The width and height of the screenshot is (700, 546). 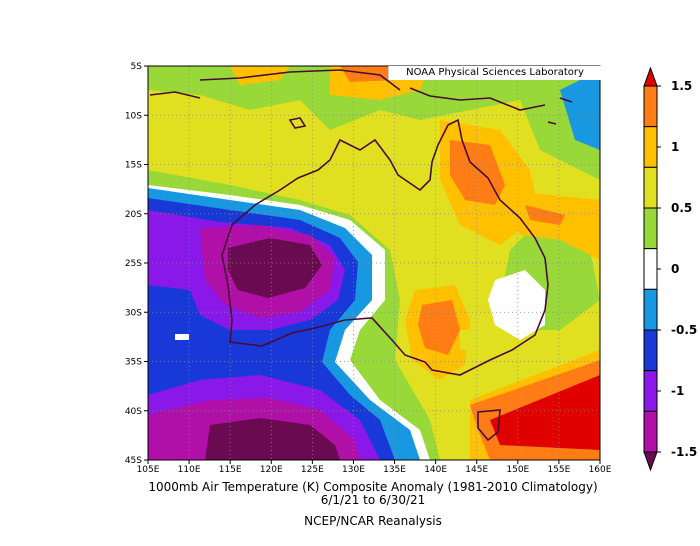 What do you see at coordinates (670, 269) in the screenshot?
I see `colorbar: 1.5 1 0.5 0 -0.5 -1 -1.5` at bounding box center [670, 269].